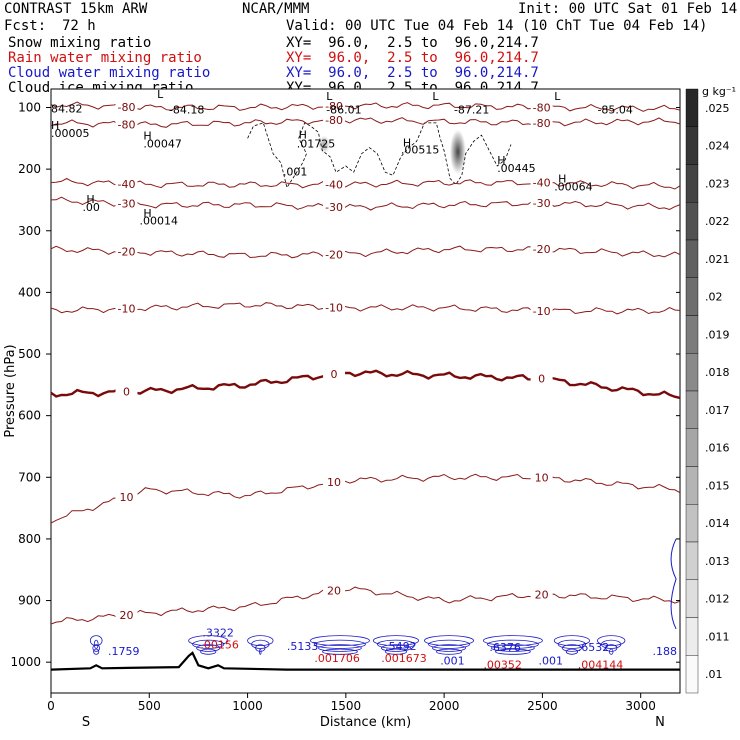  Describe the element at coordinates (717, 334) in the screenshot. I see `colorbar-tick-label: .019` at that location.